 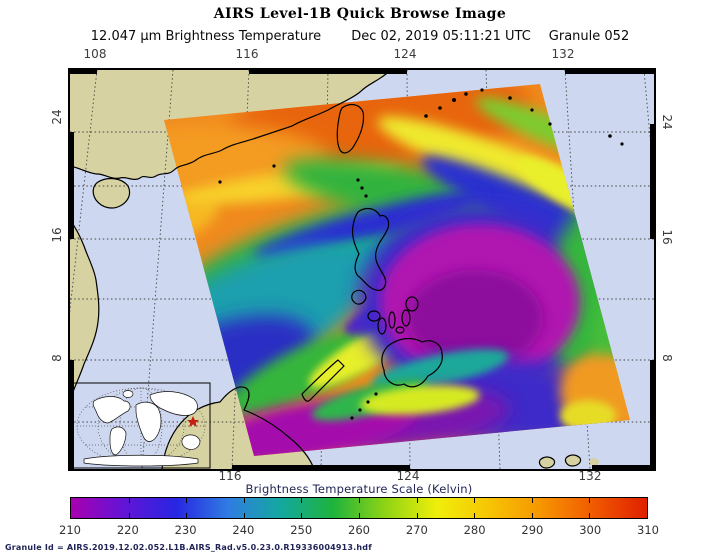 I want to click on colorbar-tick-label: 230, so click(x=185, y=530).